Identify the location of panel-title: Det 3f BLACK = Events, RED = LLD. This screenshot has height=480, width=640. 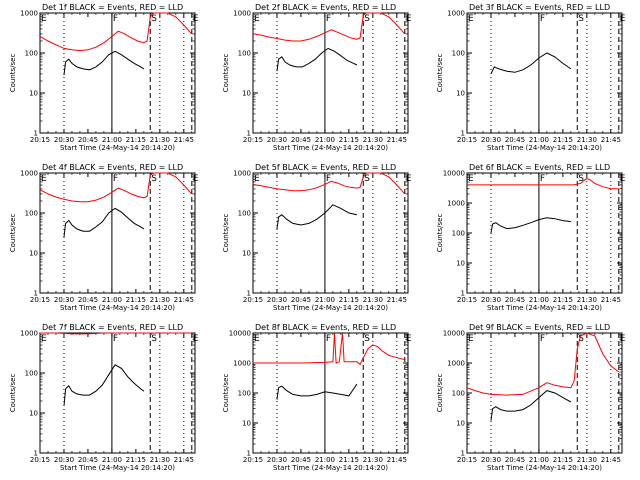
(539, 7).